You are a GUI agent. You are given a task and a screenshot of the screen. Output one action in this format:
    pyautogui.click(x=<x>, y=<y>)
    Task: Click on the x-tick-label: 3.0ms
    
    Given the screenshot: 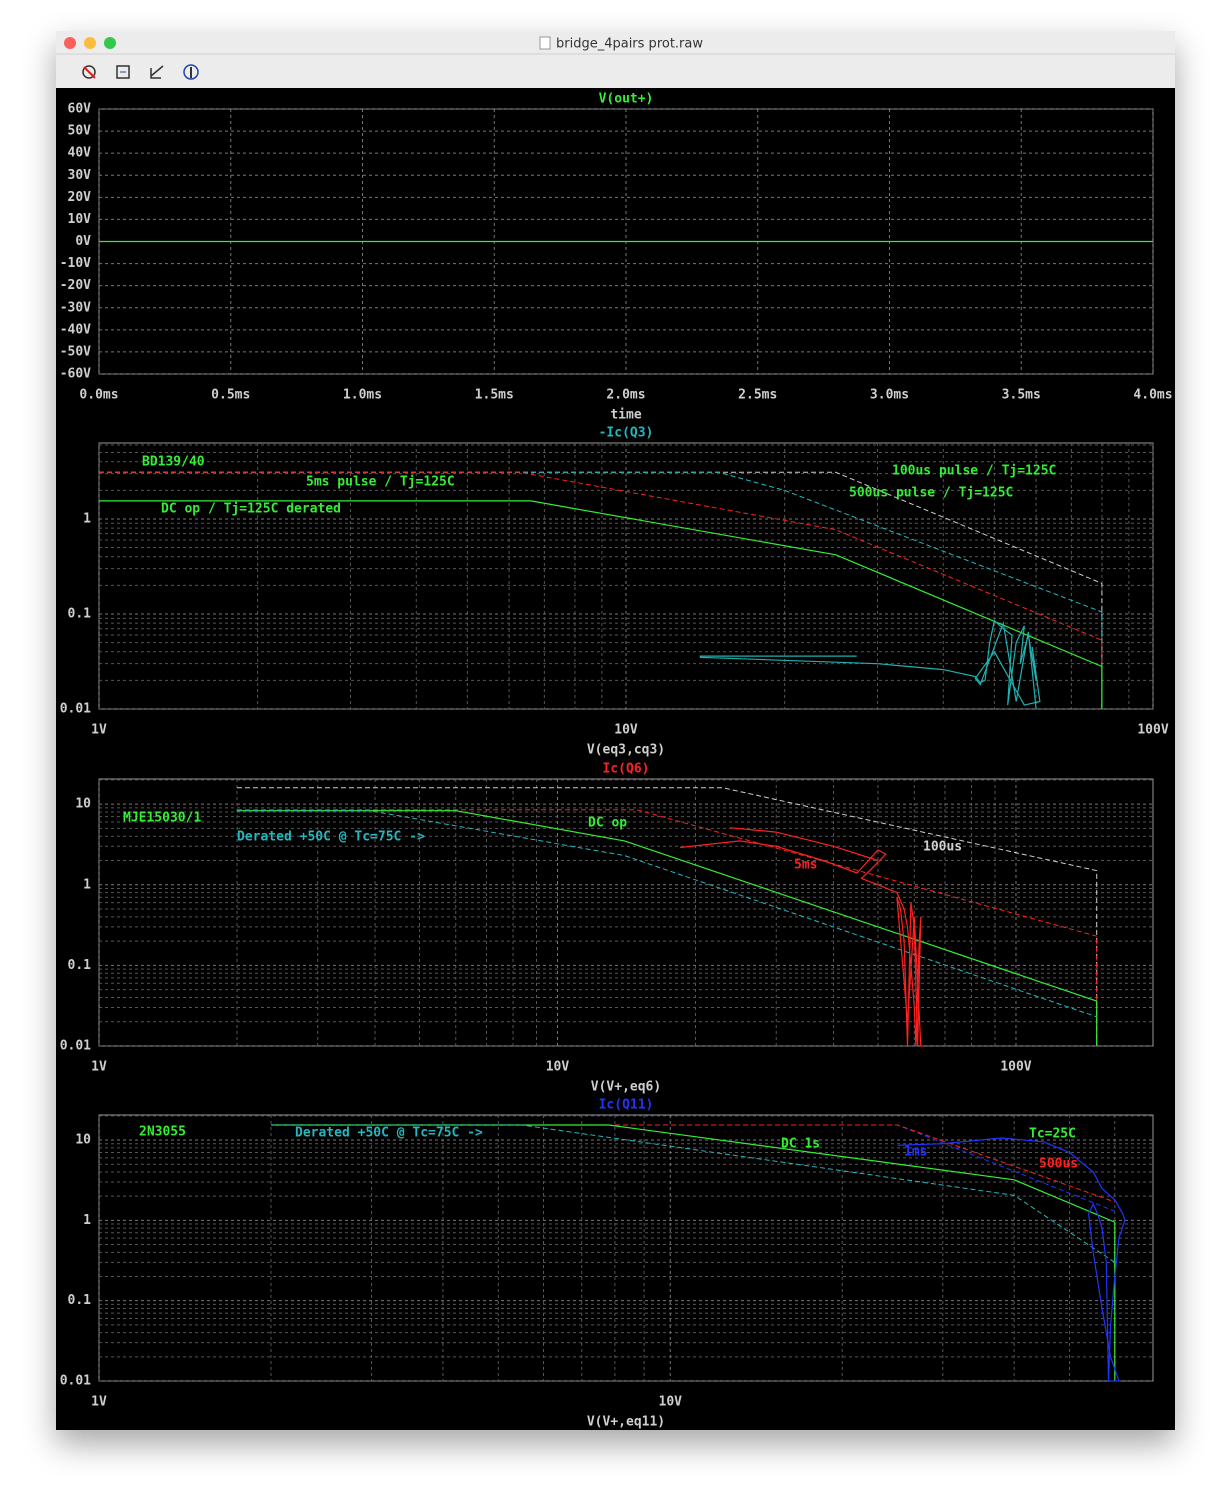 What is the action you would take?
    pyautogui.click(x=889, y=395)
    